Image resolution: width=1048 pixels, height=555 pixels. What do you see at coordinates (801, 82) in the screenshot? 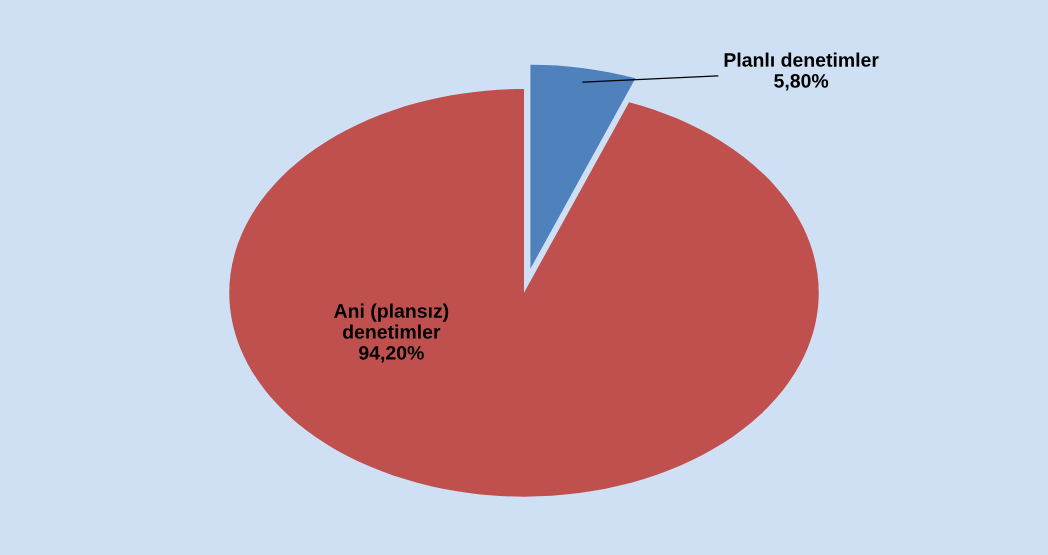
I see `data-label: 5,80%` at bounding box center [801, 82].